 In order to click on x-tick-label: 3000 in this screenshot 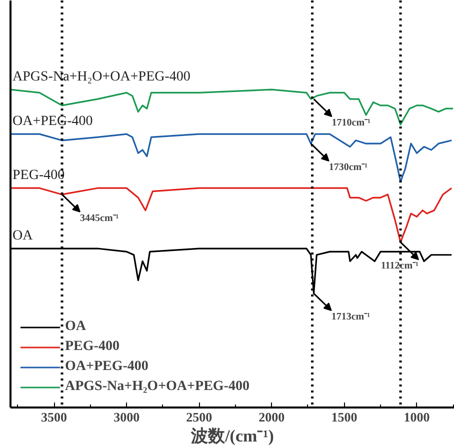, I will do `click(127, 417)`.